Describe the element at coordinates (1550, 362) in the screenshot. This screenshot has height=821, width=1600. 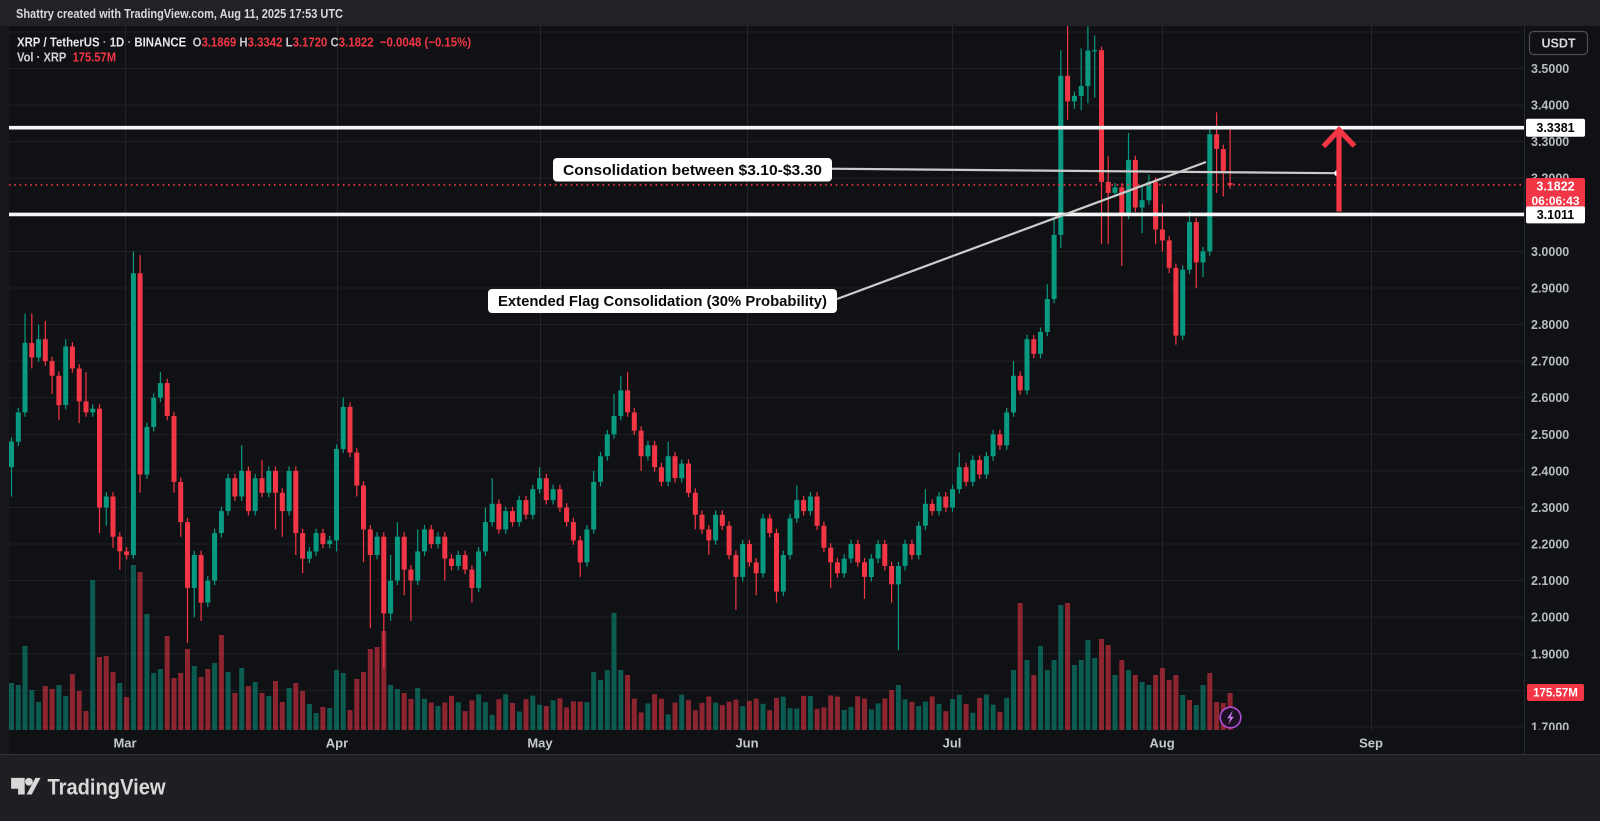
I see `svg-text: 2.7000` at that location.